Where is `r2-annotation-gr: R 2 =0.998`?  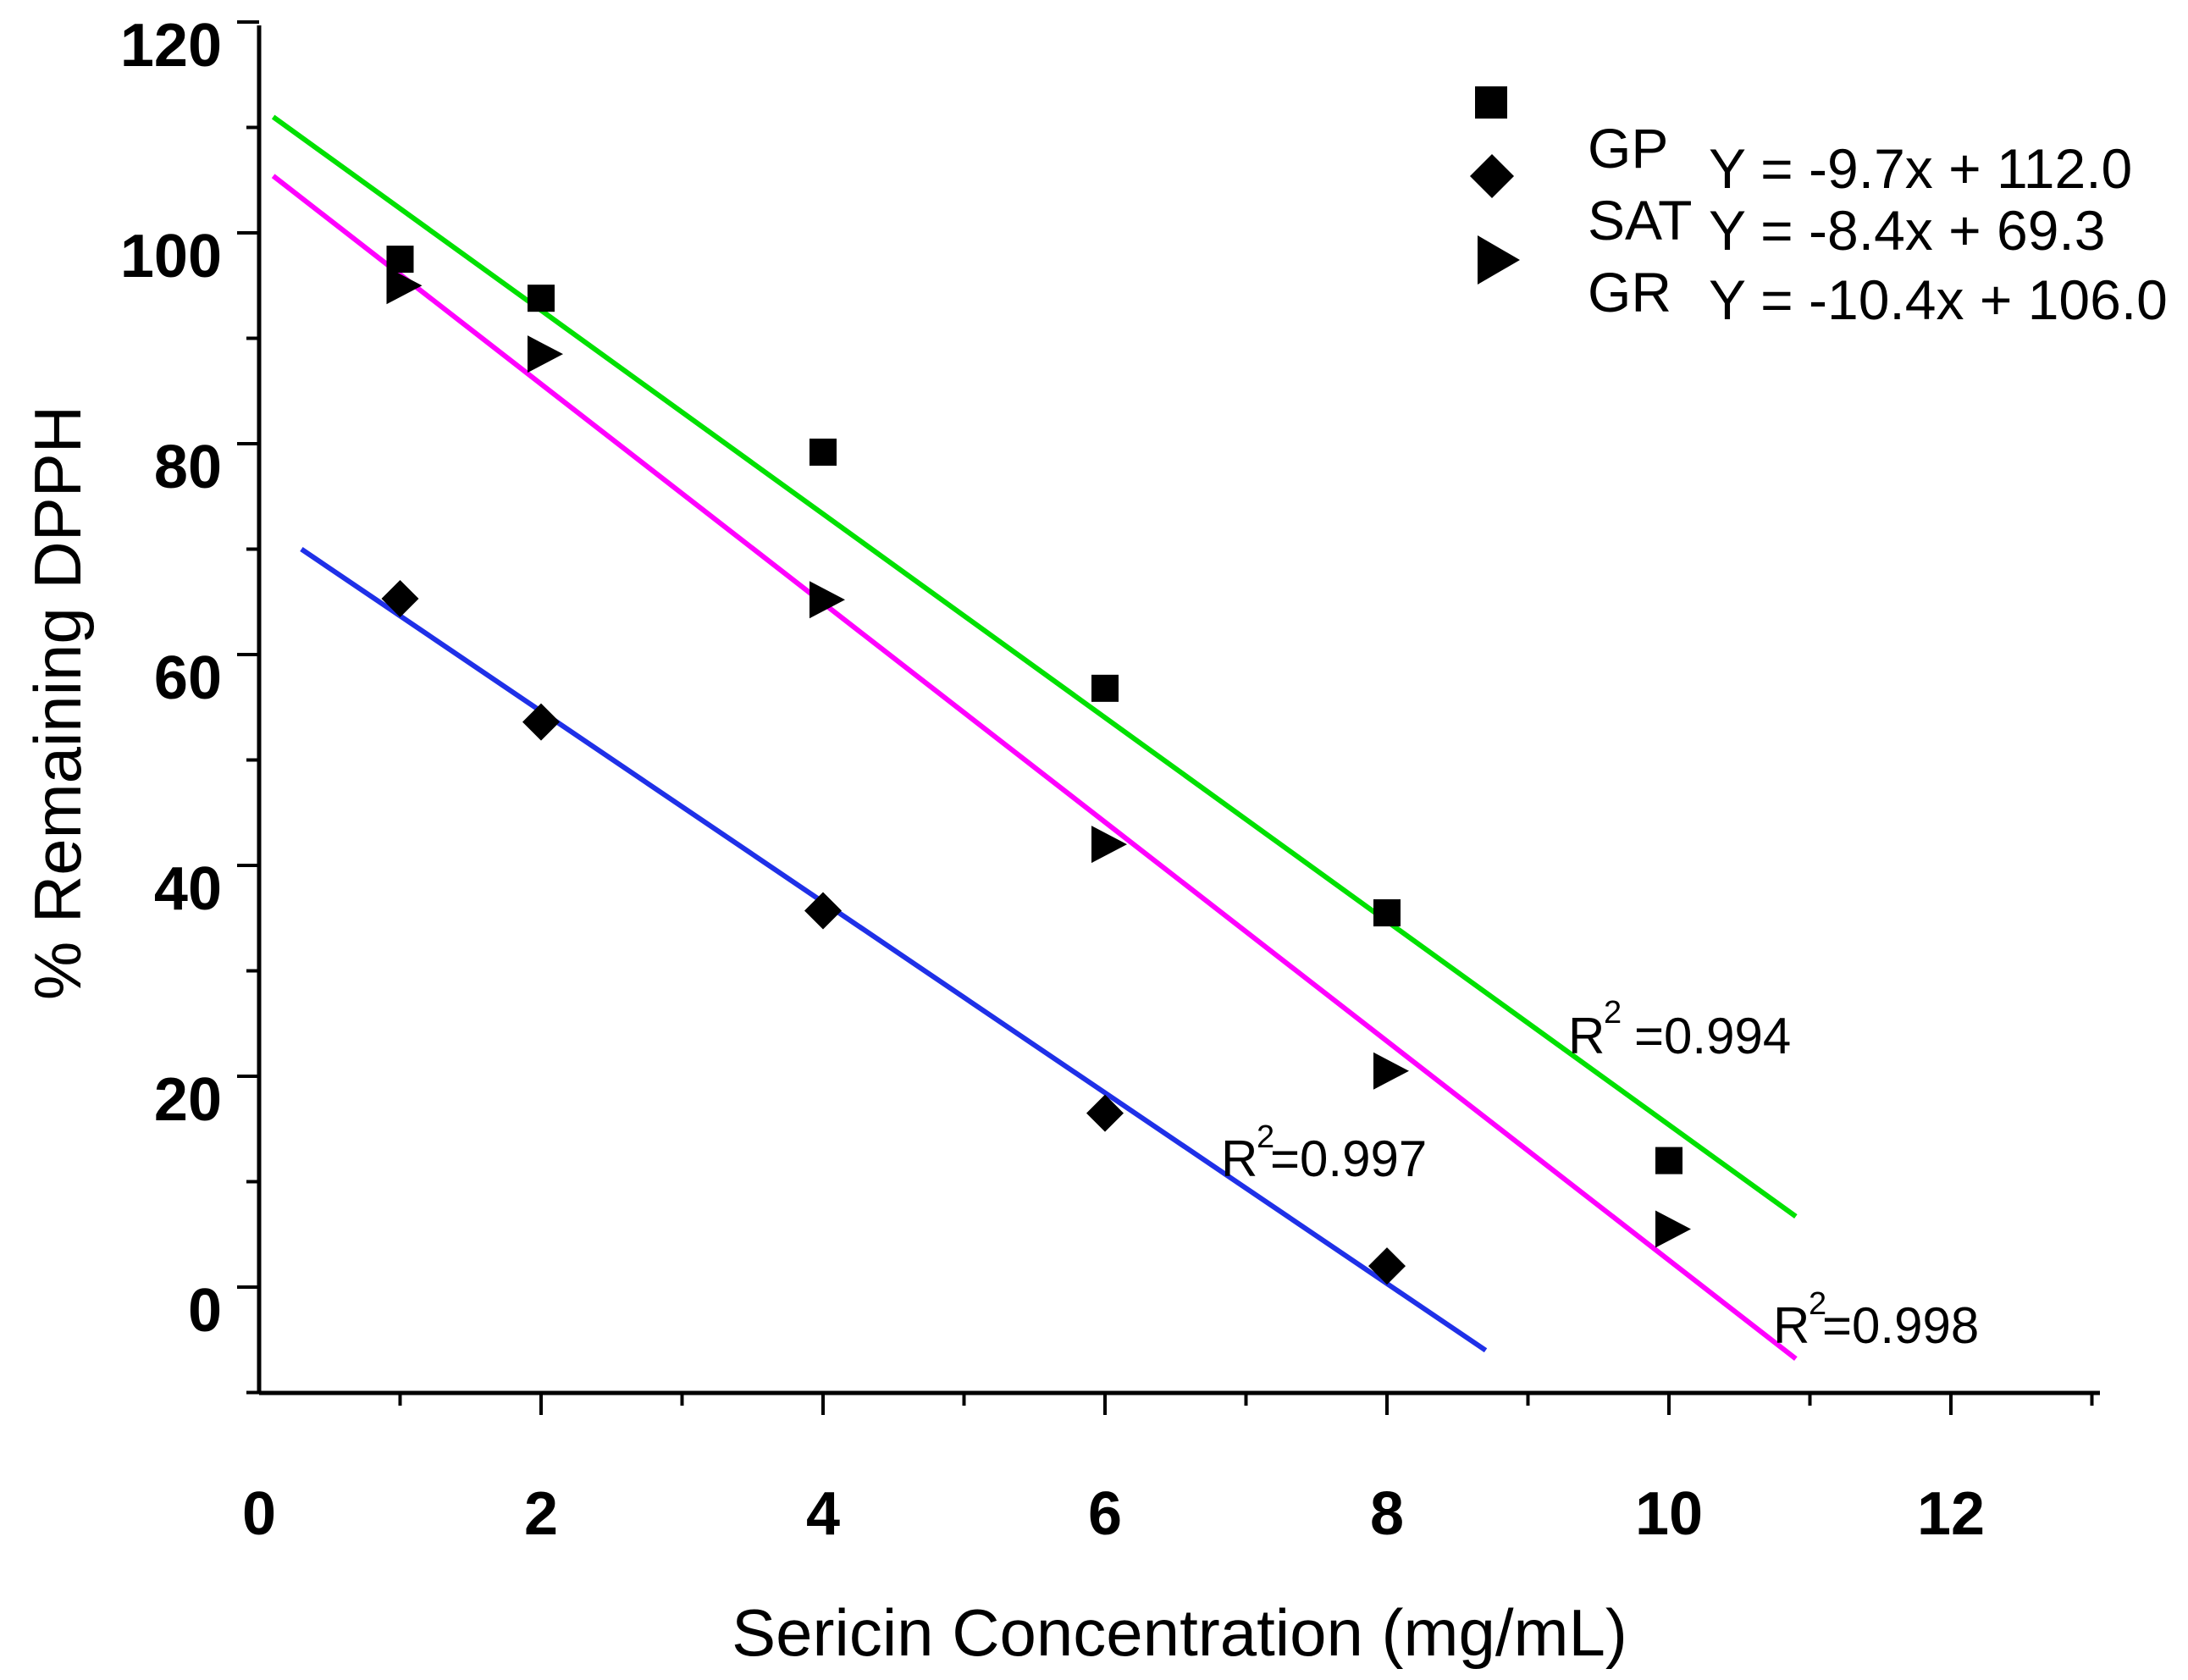
r2-annotation-gr: R 2 =0.998 is located at coordinates (1876, 1320).